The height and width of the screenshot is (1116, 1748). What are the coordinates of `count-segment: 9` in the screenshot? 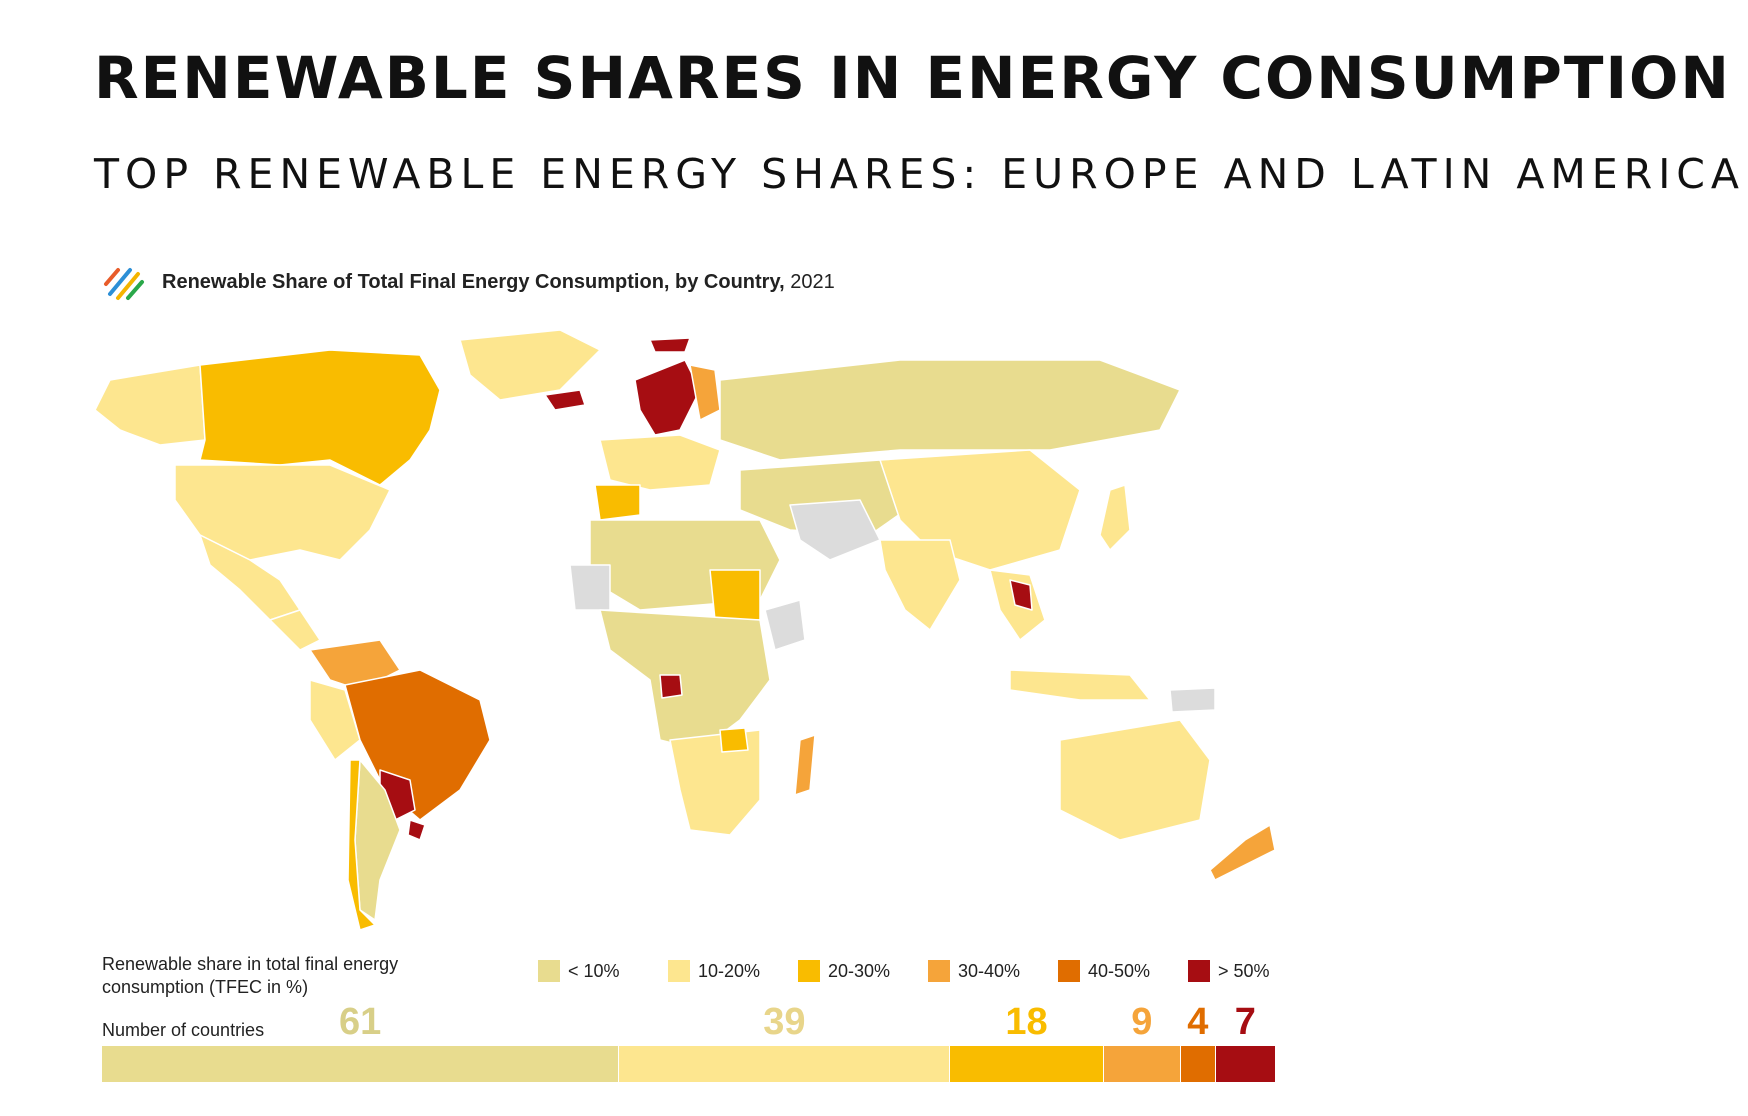 It's located at (1142, 1041).